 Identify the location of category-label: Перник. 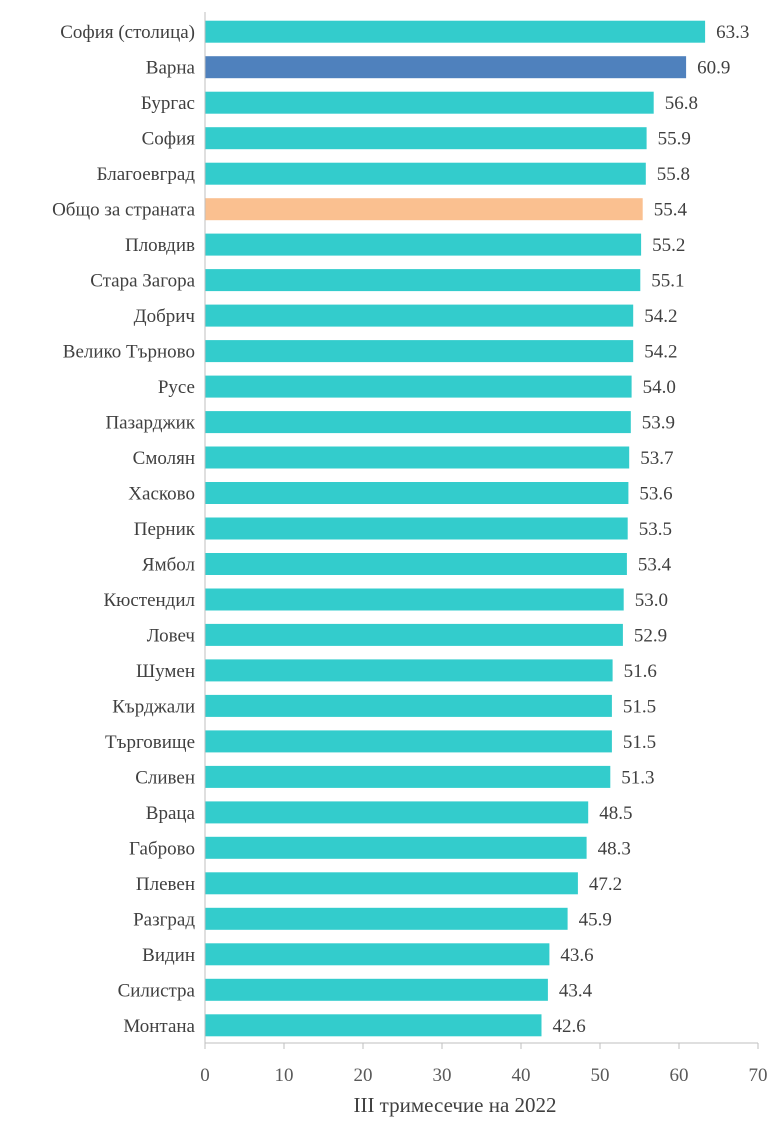
(165, 529).